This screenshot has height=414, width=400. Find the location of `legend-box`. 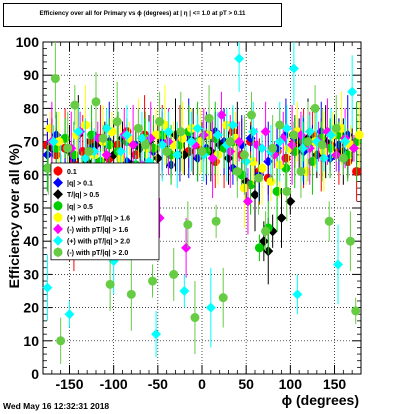

legend-box is located at coordinates (105, 211).